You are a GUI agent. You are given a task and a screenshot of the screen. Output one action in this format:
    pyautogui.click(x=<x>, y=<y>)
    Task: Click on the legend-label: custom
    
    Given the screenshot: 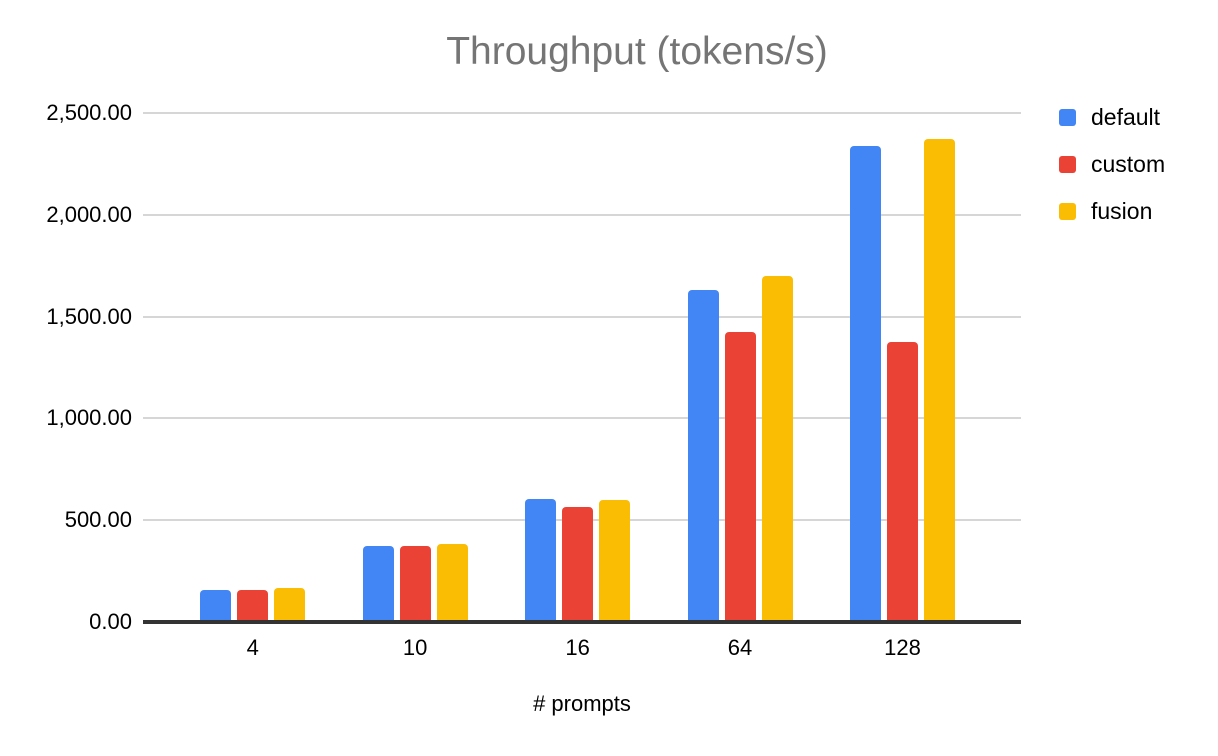 What is the action you would take?
    pyautogui.click(x=1128, y=164)
    